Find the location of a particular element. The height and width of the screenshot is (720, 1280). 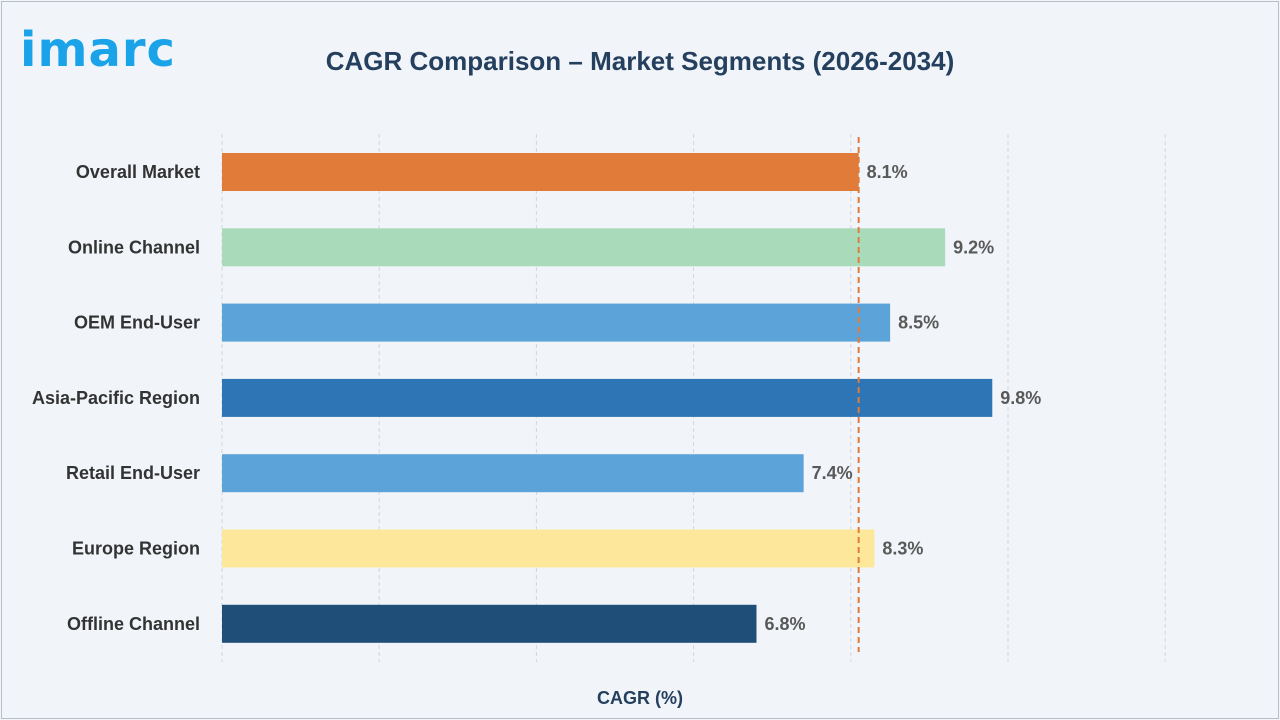

category-label-5: Europe Region is located at coordinates (136, 549).